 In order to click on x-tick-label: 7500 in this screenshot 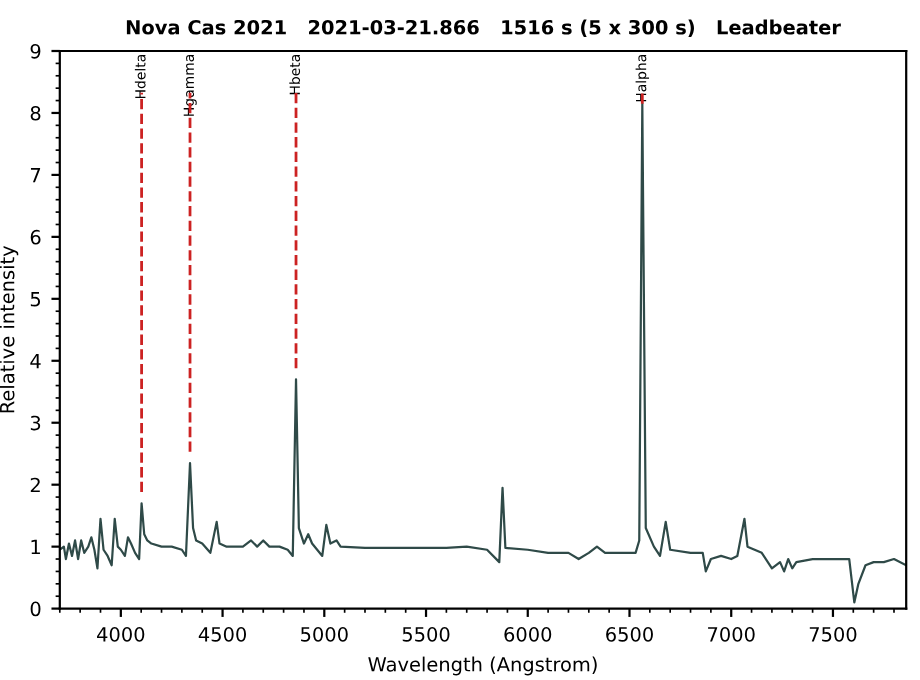, I will do `click(833, 634)`.